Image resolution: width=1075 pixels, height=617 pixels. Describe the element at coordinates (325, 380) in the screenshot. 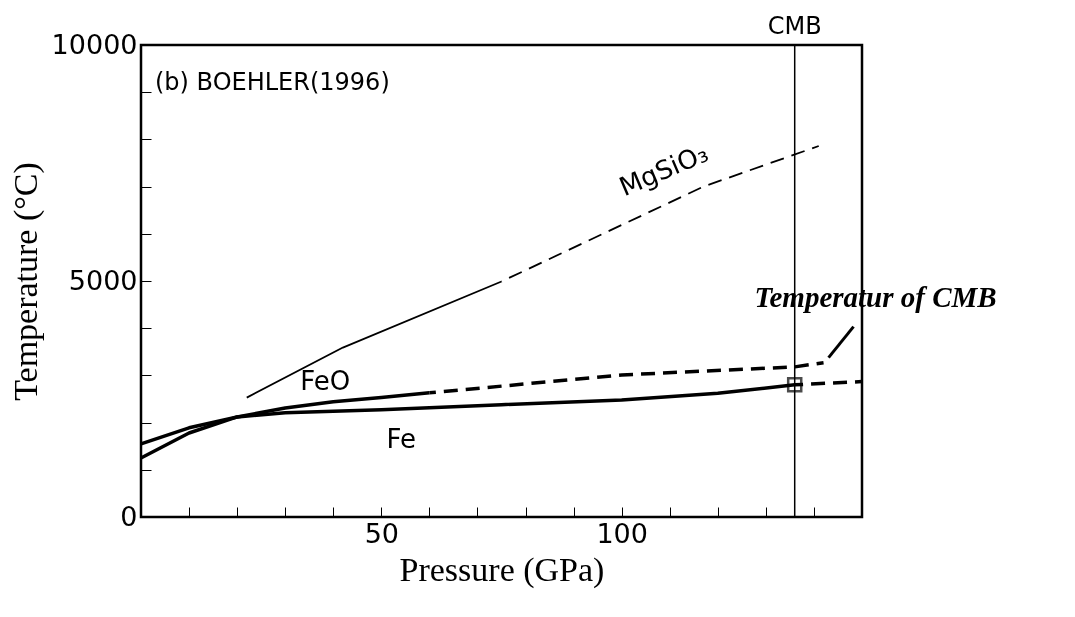

I see `series-label: FeO` at that location.